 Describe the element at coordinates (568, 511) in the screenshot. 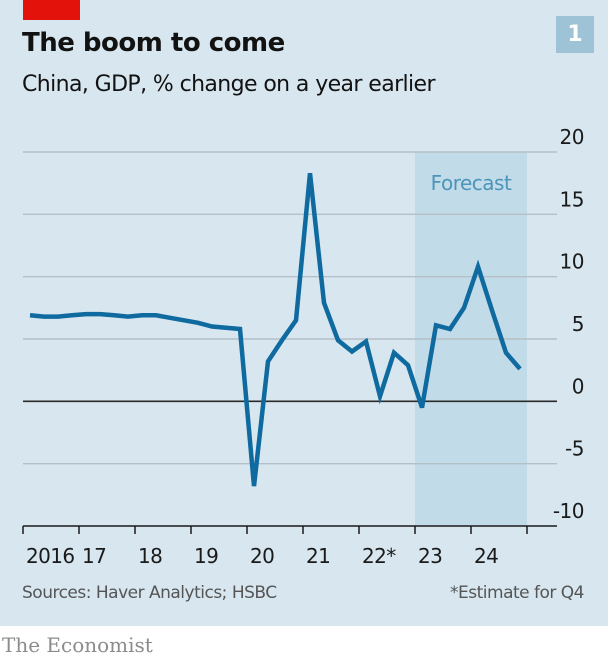

I see `y-tick-label: -10` at that location.